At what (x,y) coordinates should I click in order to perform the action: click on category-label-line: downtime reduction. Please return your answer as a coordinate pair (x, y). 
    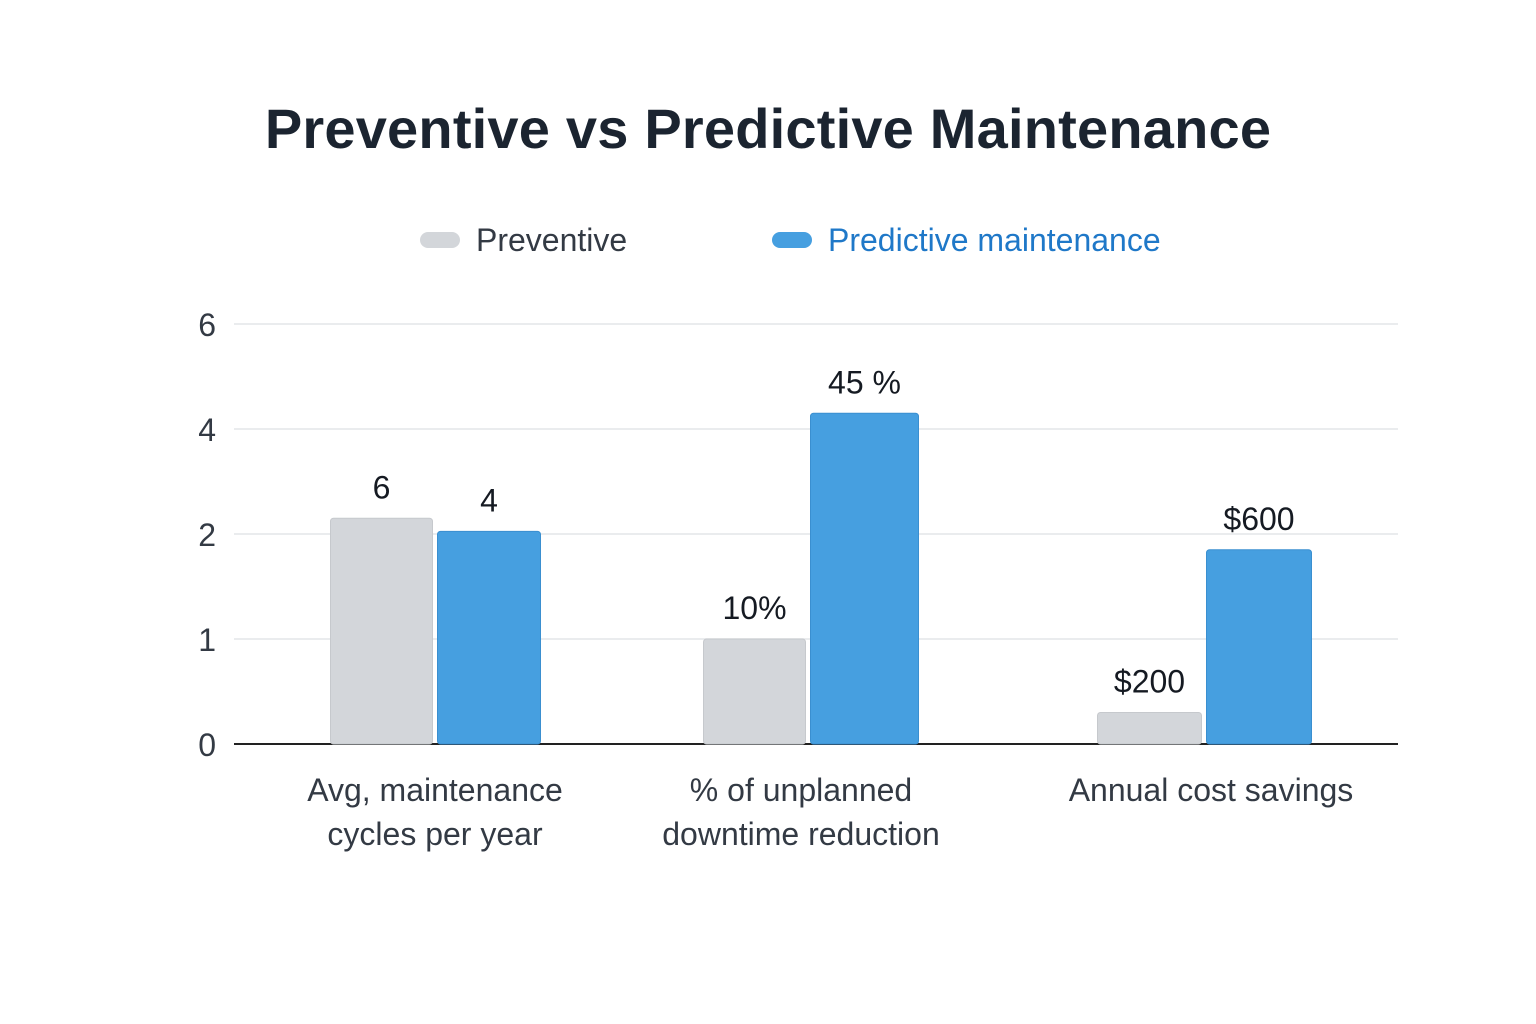
    Looking at the image, I should click on (801, 834).